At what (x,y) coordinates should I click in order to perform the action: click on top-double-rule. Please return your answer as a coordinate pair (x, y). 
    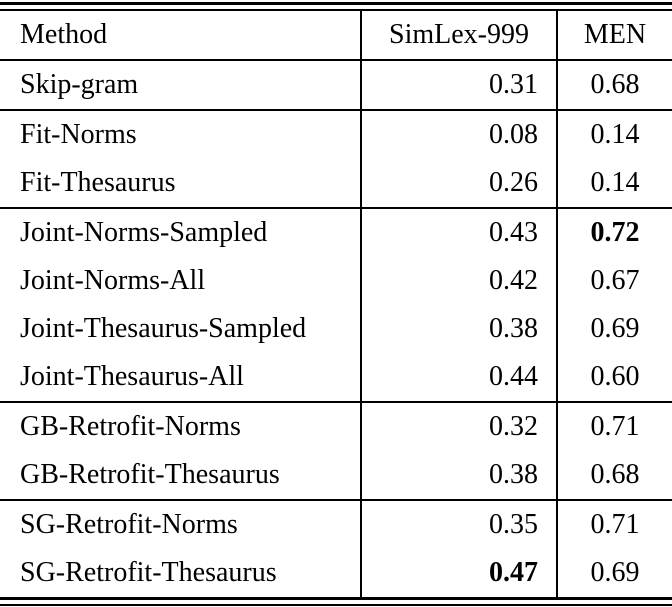
    Looking at the image, I should click on (336, 6).